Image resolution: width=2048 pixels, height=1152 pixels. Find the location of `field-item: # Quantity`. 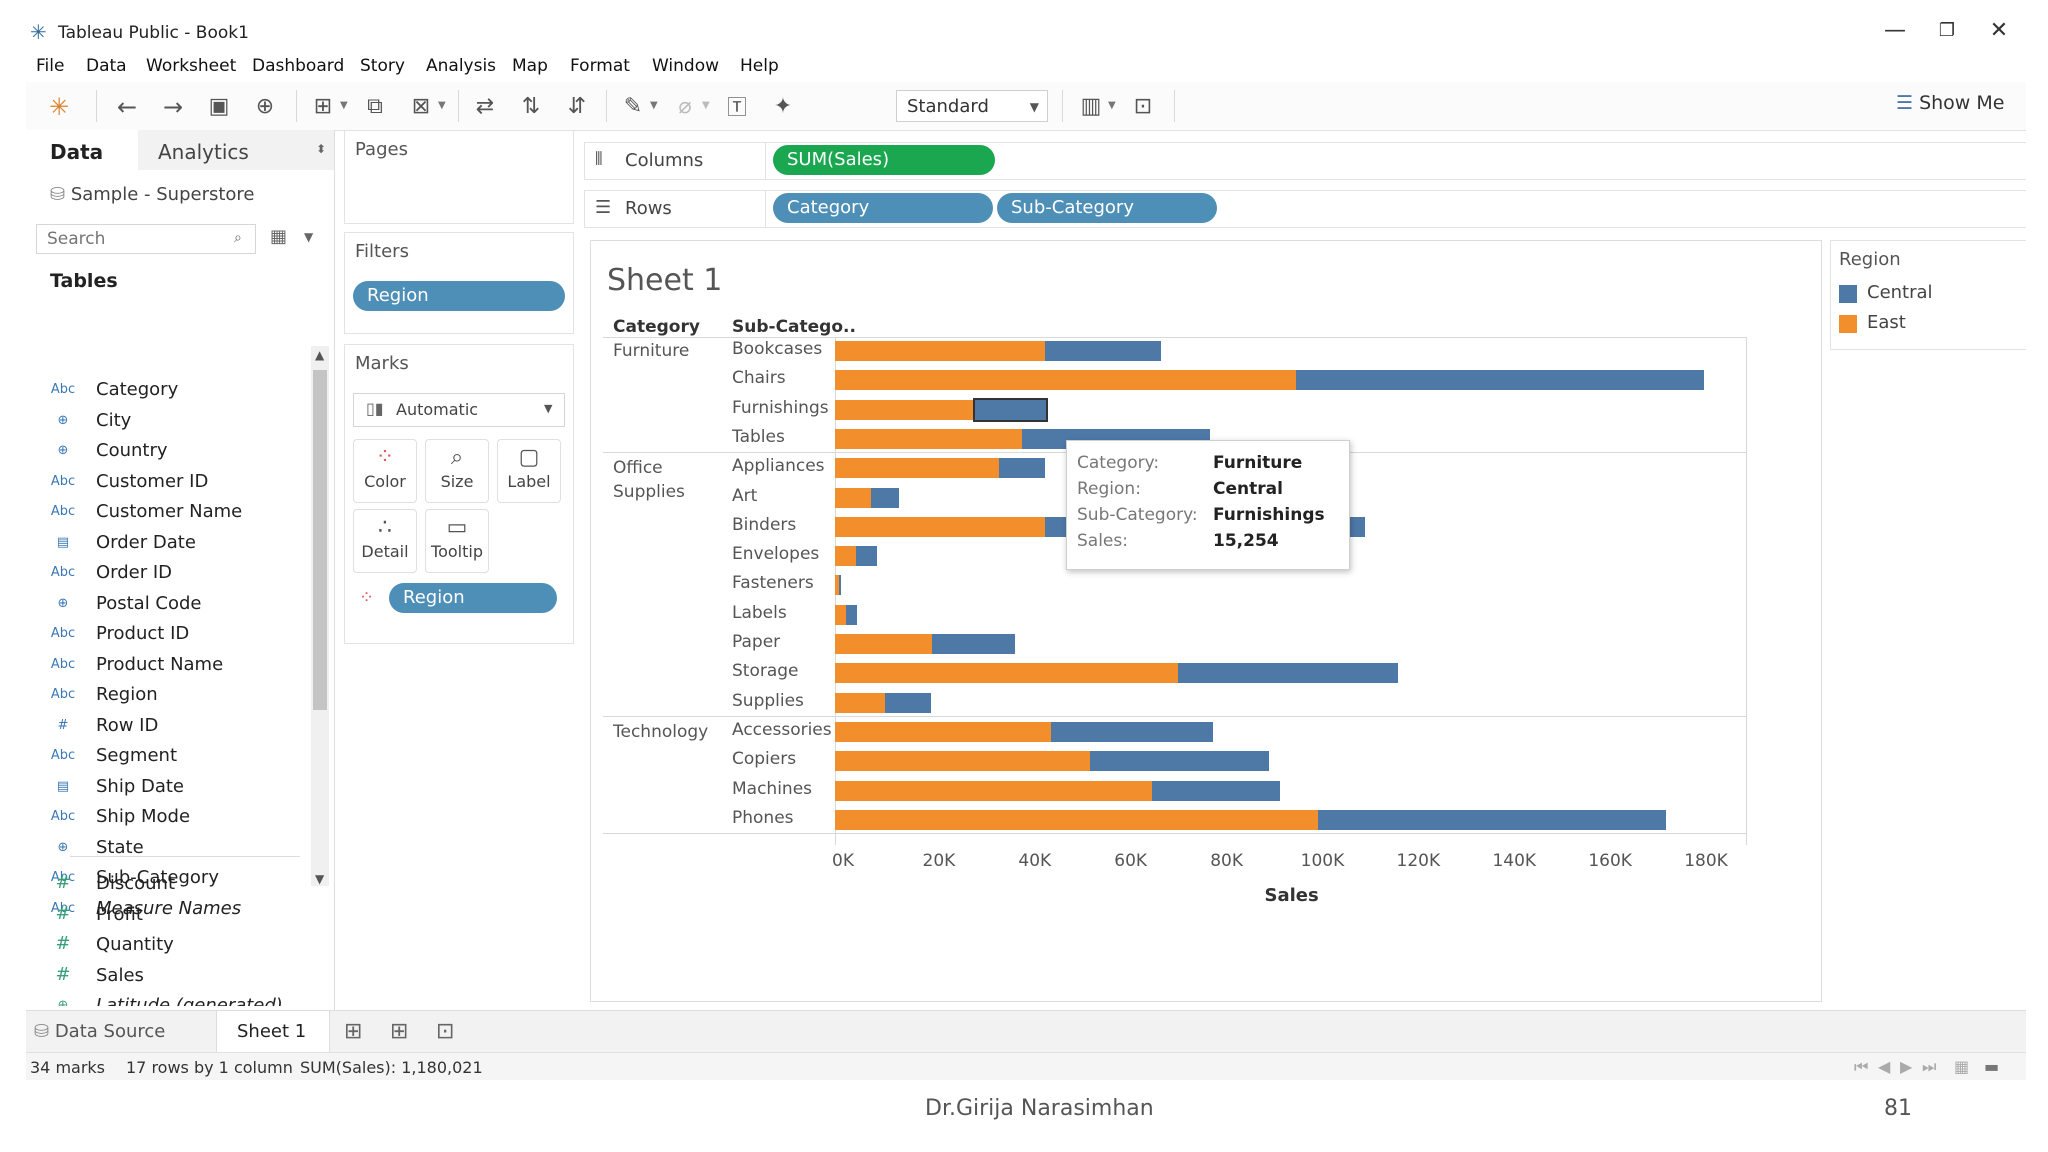

field-item: # Quantity is located at coordinates (180, 946).